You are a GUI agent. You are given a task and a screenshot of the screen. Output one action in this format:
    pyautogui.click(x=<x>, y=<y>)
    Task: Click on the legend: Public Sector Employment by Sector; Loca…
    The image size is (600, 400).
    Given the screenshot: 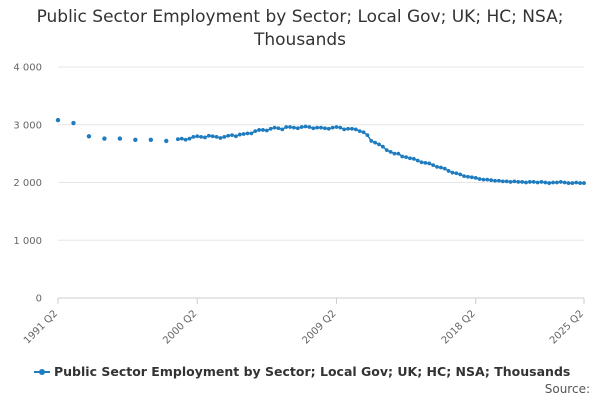 What is the action you would take?
    pyautogui.click(x=302, y=371)
    